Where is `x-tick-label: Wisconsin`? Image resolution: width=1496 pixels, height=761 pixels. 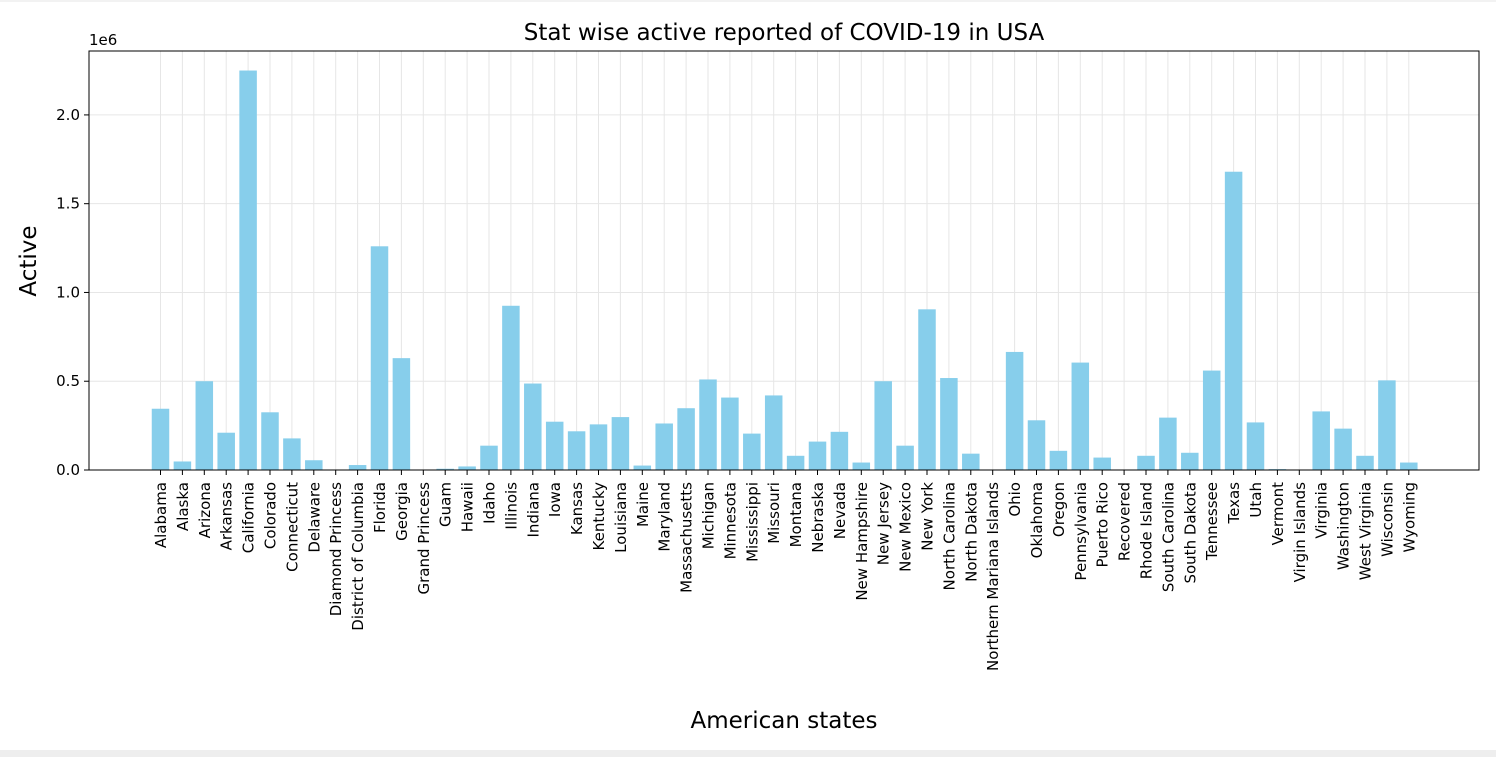
x-tick-label: Wisconsin is located at coordinates (1387, 519).